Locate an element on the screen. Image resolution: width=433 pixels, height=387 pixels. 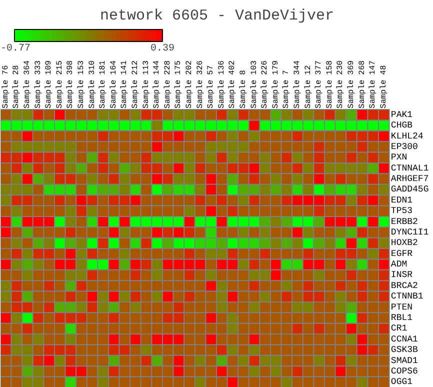
x-tick-label: Sample 310 is located at coordinates (92, 84).